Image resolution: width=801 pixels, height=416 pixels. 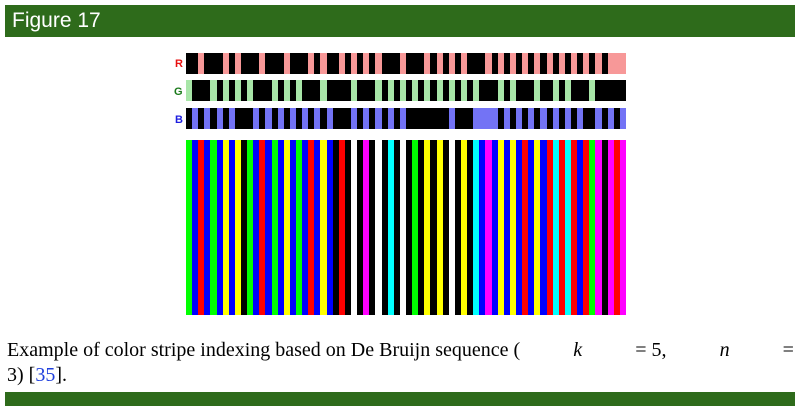 What do you see at coordinates (578, 350) in the screenshot?
I see `caption-k-var: k` at bounding box center [578, 350].